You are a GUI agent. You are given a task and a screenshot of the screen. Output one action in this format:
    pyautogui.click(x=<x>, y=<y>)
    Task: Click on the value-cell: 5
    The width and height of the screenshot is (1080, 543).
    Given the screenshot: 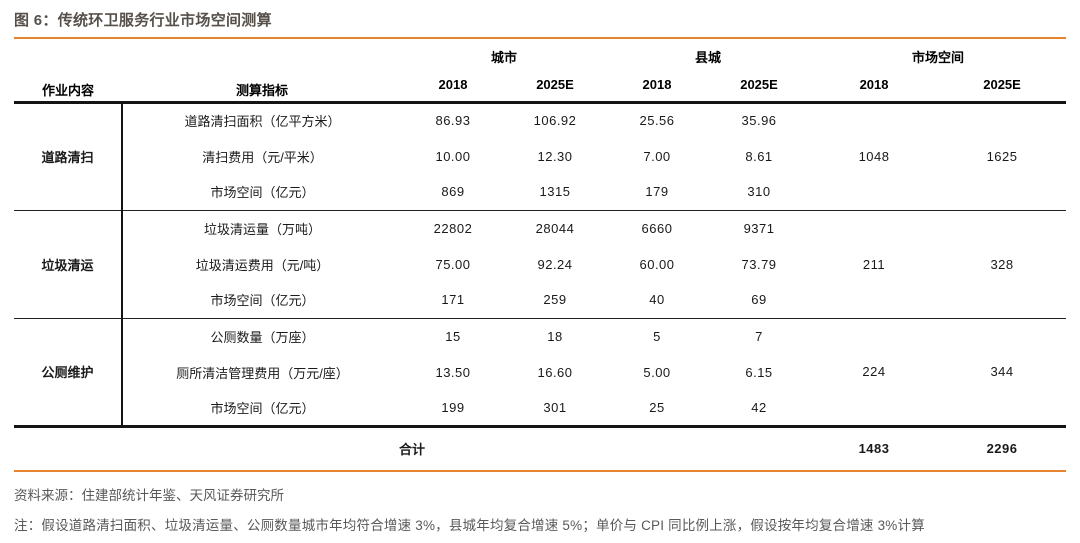 What is the action you would take?
    pyautogui.click(x=657, y=335)
    